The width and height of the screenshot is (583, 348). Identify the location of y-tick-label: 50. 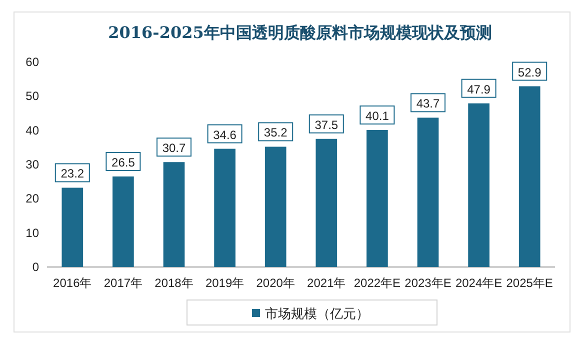
(33, 96).